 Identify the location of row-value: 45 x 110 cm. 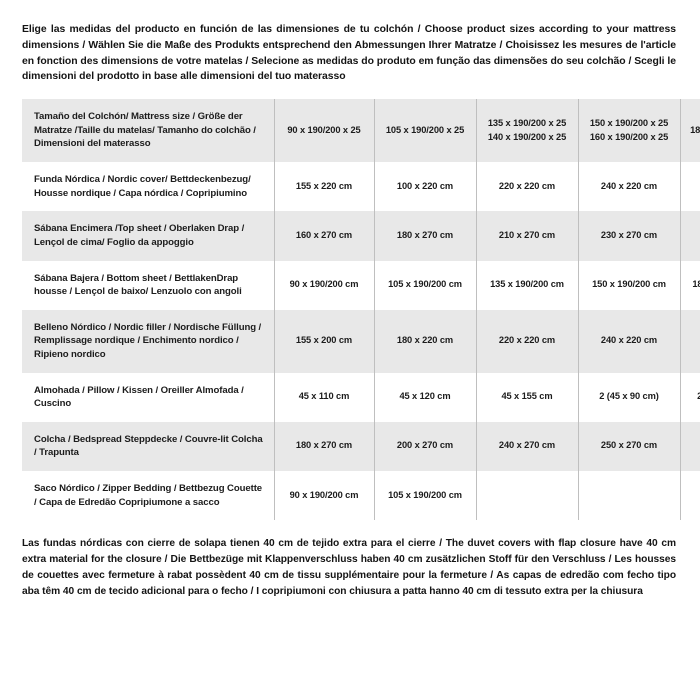
(323, 397).